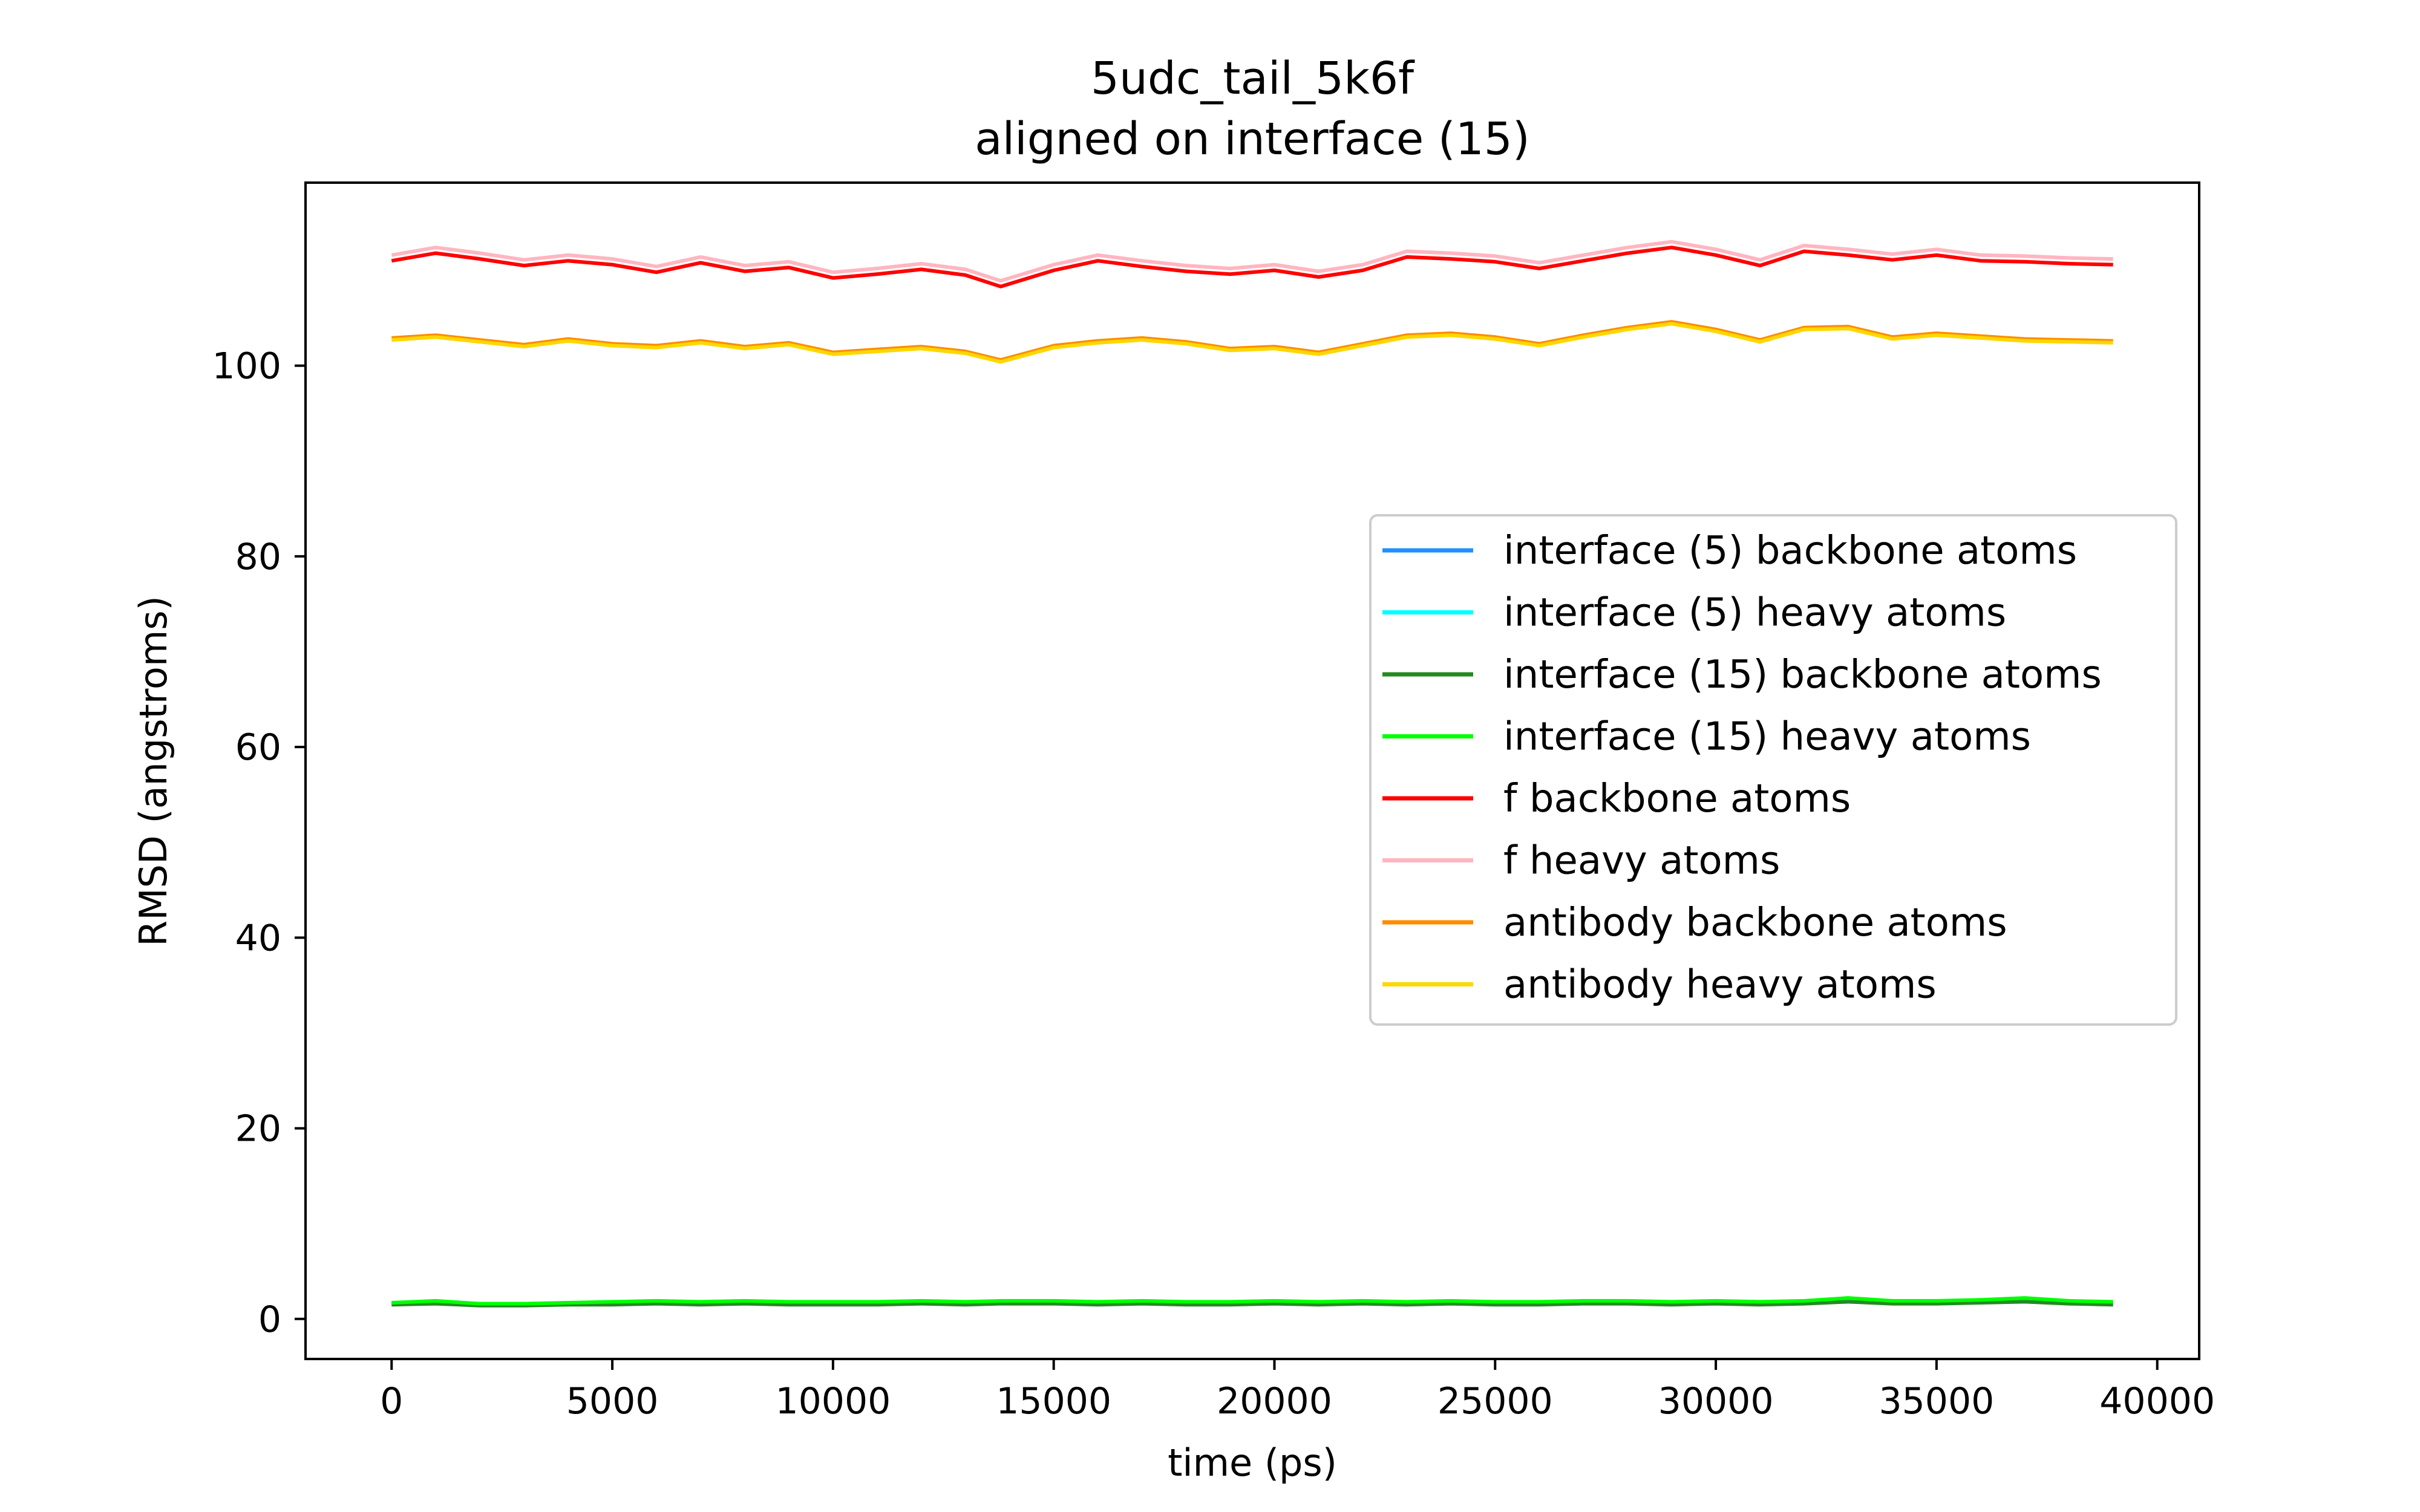  What do you see at coordinates (1274, 1401) in the screenshot?
I see `x-tick-label: 20000` at bounding box center [1274, 1401].